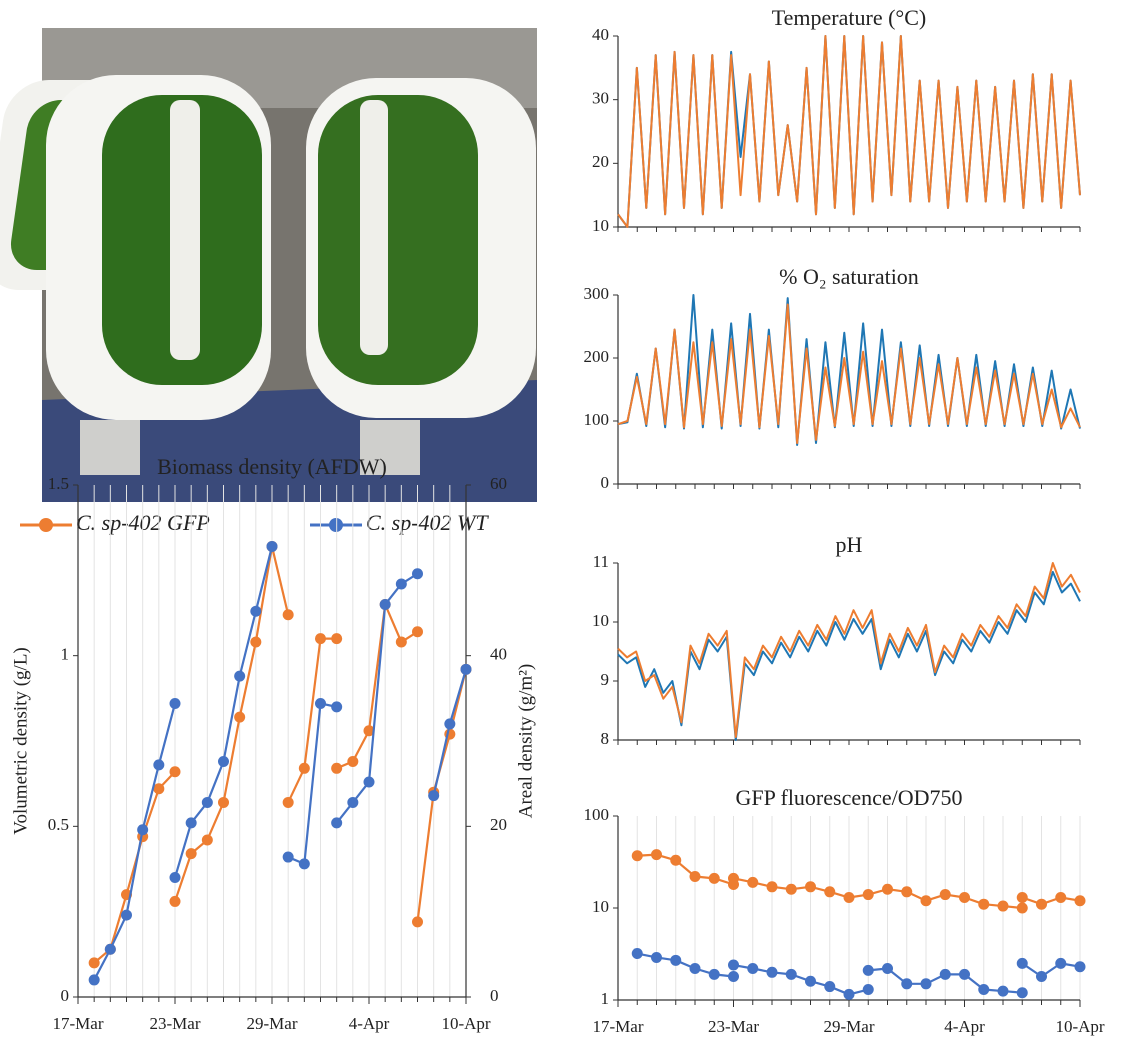 Image resolution: width=1132 pixels, height=1047 pixels. I want to click on legend: C. sp-402 GFP C. sp-402 WT, so click(254, 522).